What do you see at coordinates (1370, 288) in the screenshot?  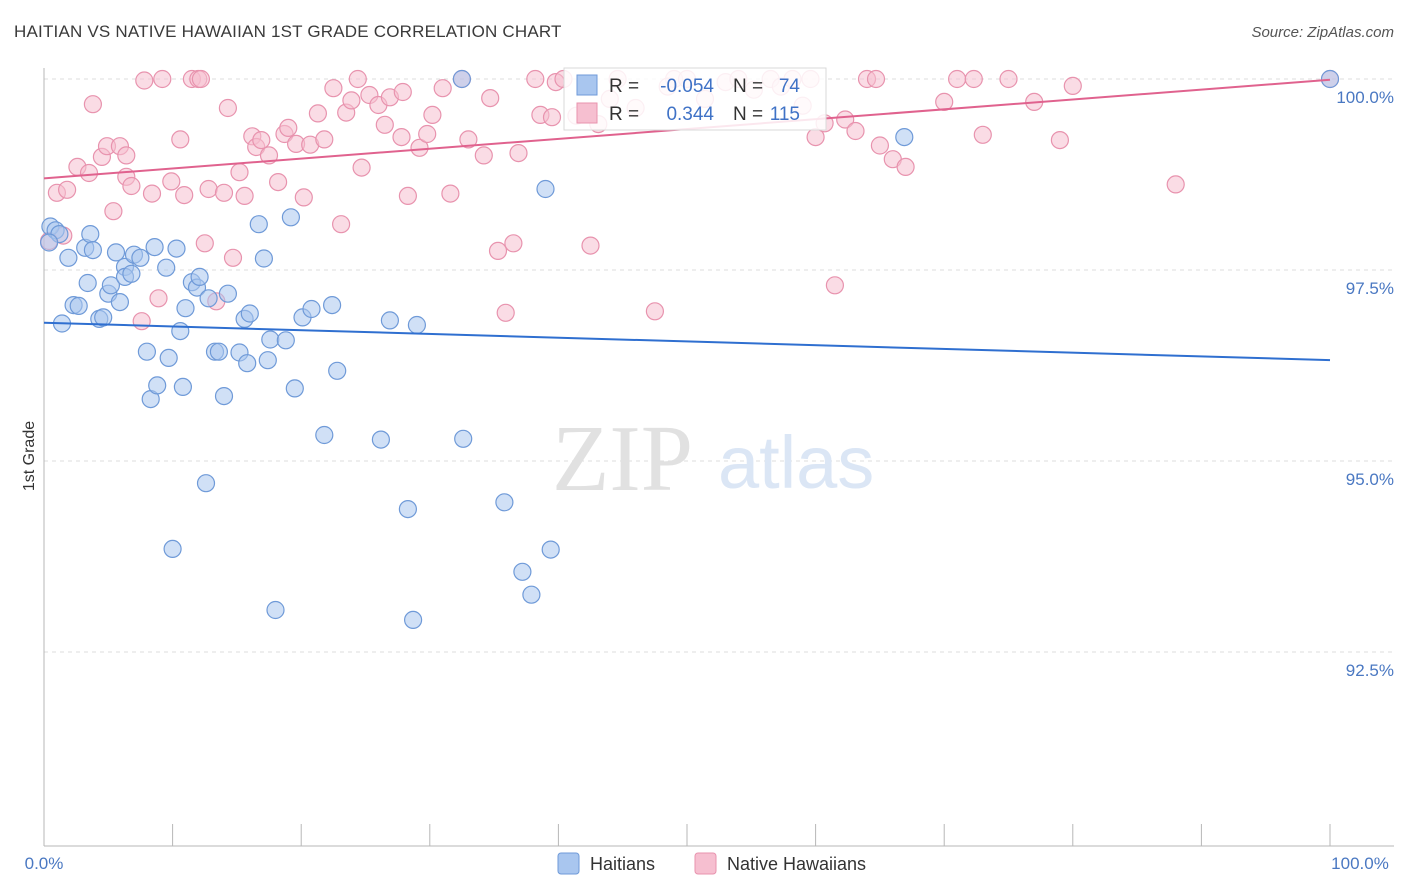 I see `y-tick-label-1: 97.5%` at bounding box center [1370, 288].